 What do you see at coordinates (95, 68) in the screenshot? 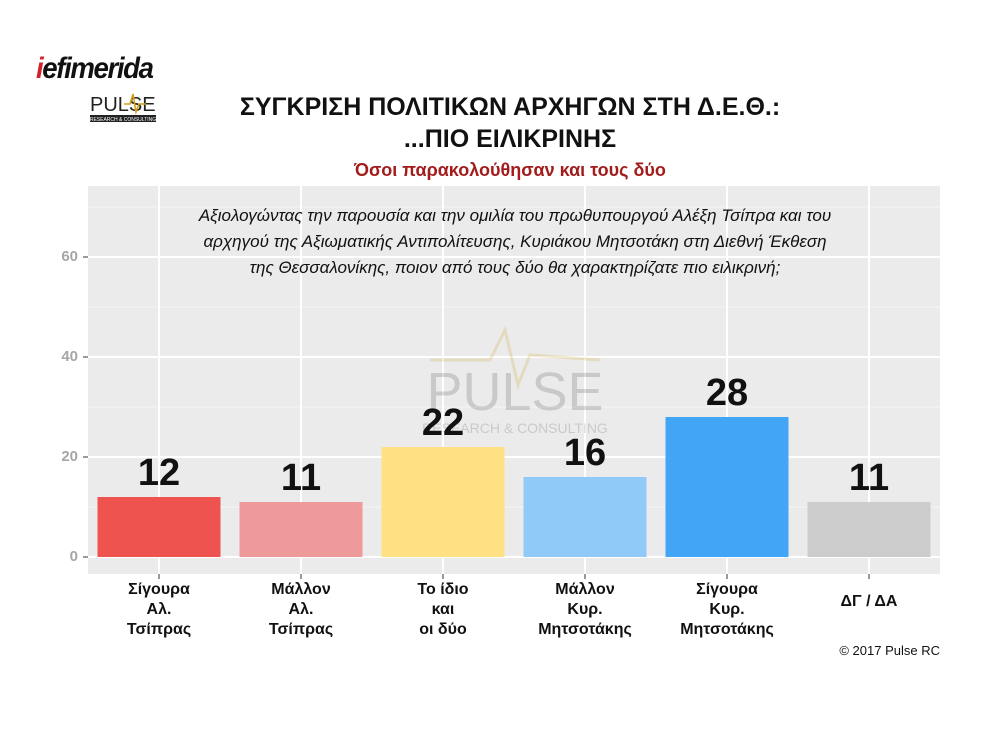
I see `iefimerida-logo: iefimerida` at bounding box center [95, 68].